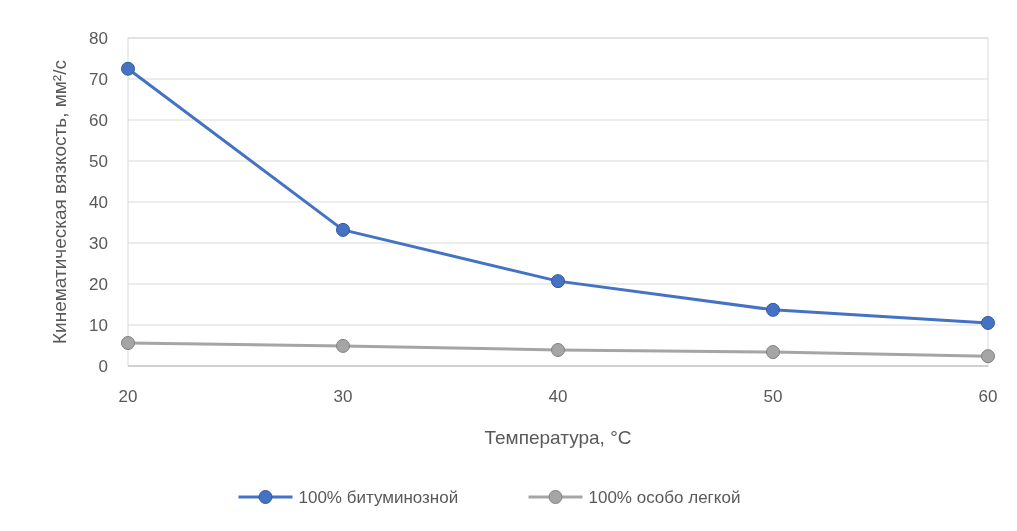 The width and height of the screenshot is (1017, 531). I want to click on x-axis-title: Температура, °С, so click(558, 437).